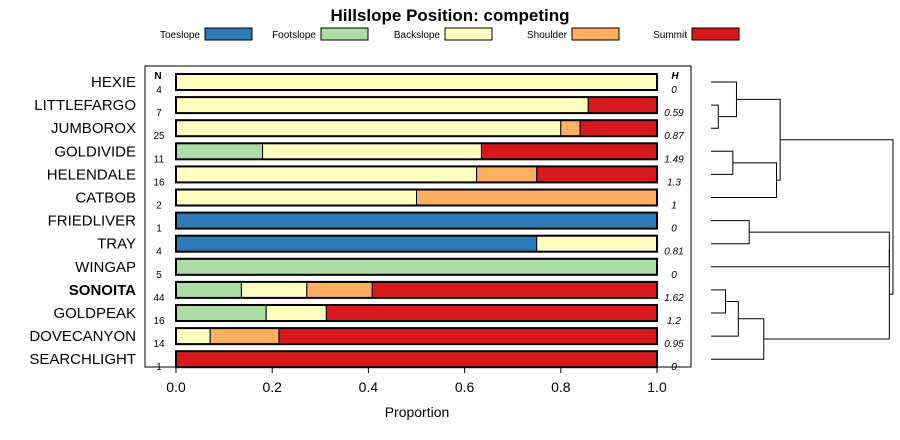  I want to click on row-label: SEARCHLIGHT, so click(82, 359).